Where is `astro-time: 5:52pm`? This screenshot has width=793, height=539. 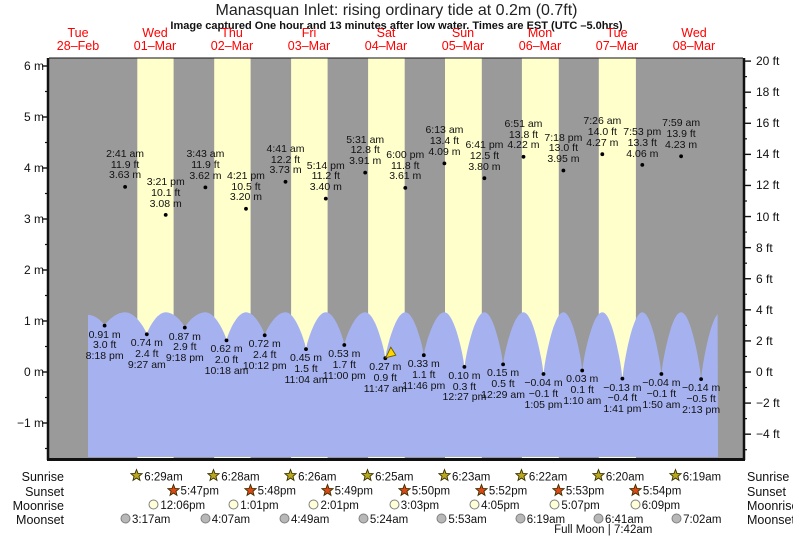
astro-time: 5:52pm is located at coordinates (508, 491).